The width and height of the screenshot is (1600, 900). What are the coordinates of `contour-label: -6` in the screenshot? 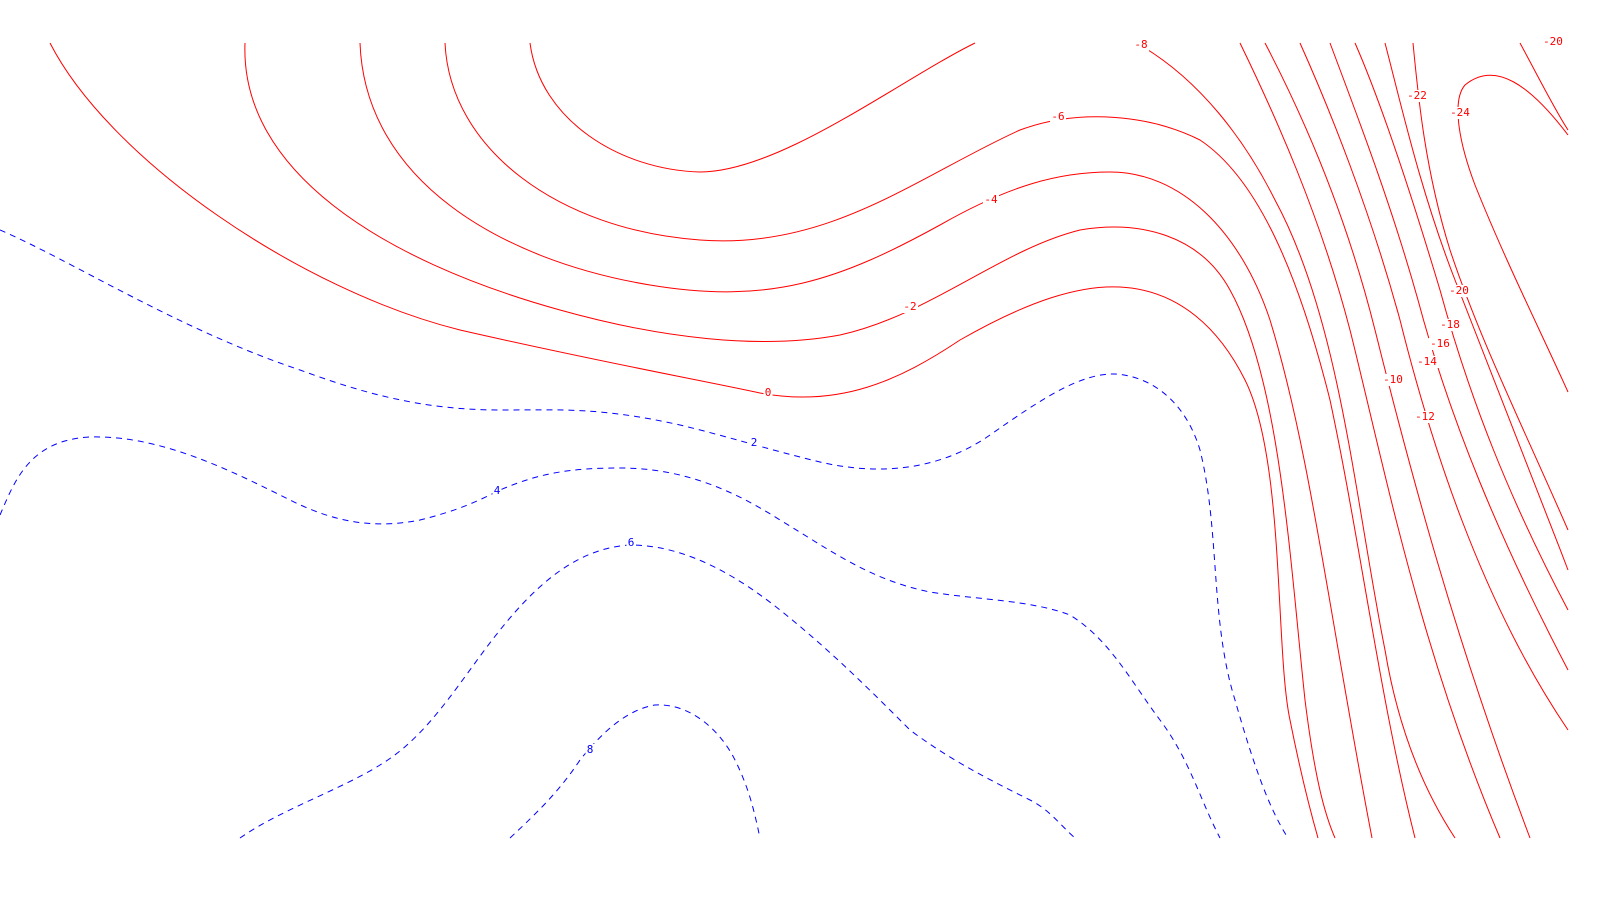 It's located at (1057, 116).